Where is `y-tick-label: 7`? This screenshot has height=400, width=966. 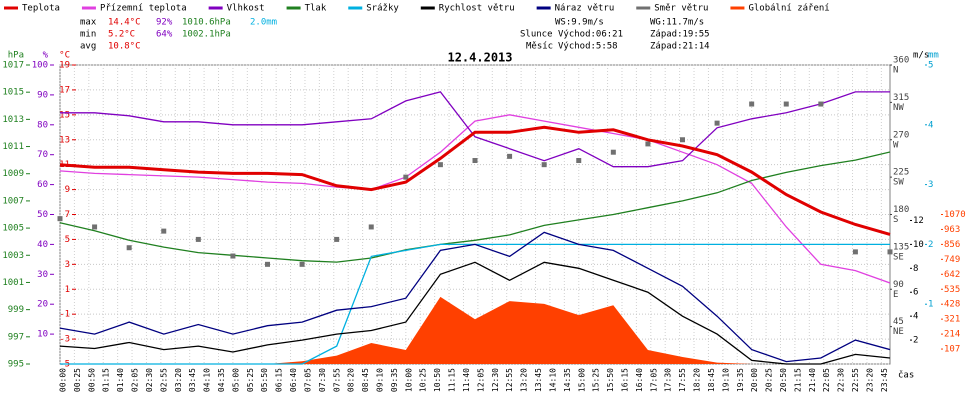 y-tick-label: 7 is located at coordinates (67, 215).